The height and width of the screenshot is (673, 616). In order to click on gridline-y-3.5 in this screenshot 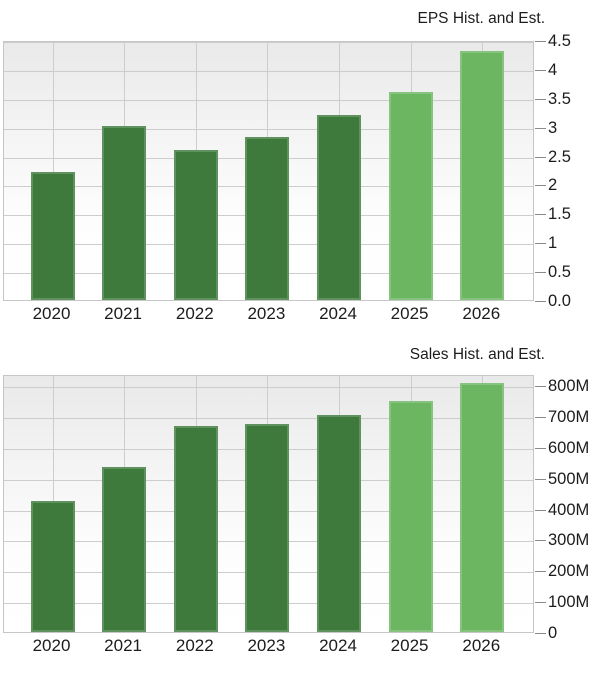, I will do `click(268, 100)`.